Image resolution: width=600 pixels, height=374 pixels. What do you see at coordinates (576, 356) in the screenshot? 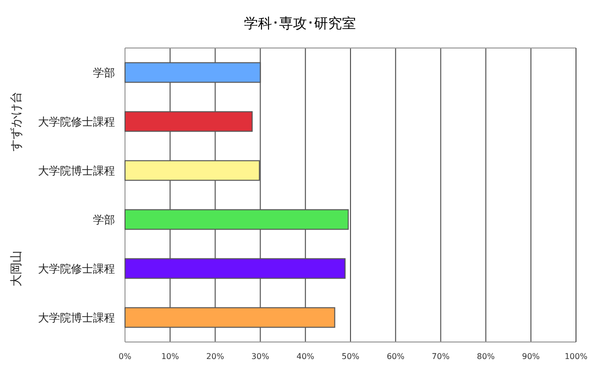
I see `x-tick-label: 100%` at bounding box center [576, 356].